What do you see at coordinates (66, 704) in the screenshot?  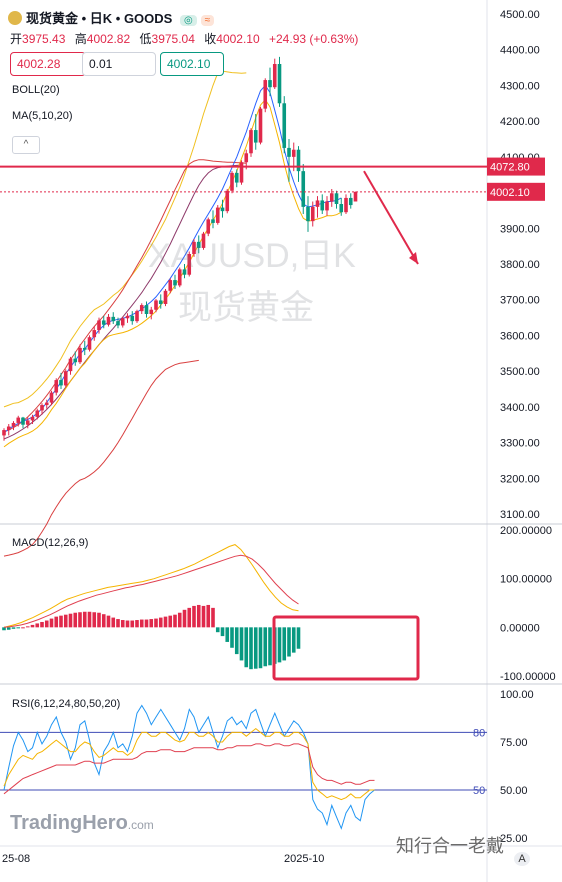 I see `rsi-indicator-label: RSI(6,12,24,80,50,20)` at bounding box center [66, 704].